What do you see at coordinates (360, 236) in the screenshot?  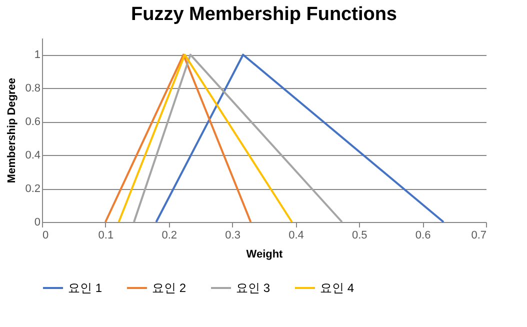 I see `x-tick-label: 0.5` at bounding box center [360, 236].